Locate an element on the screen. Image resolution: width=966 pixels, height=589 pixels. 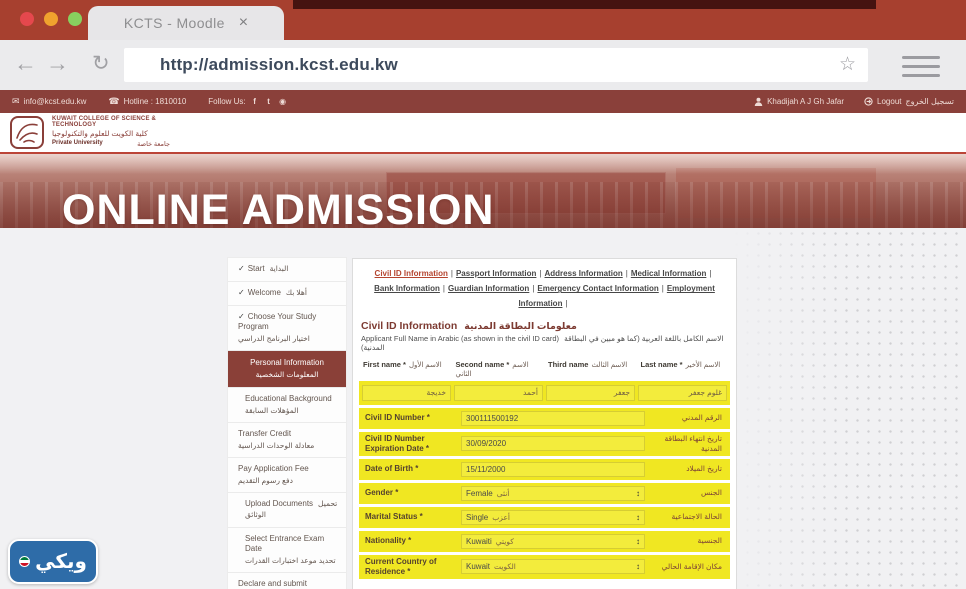
sidebar-item-label: Welcome is located at coordinates (264, 292).